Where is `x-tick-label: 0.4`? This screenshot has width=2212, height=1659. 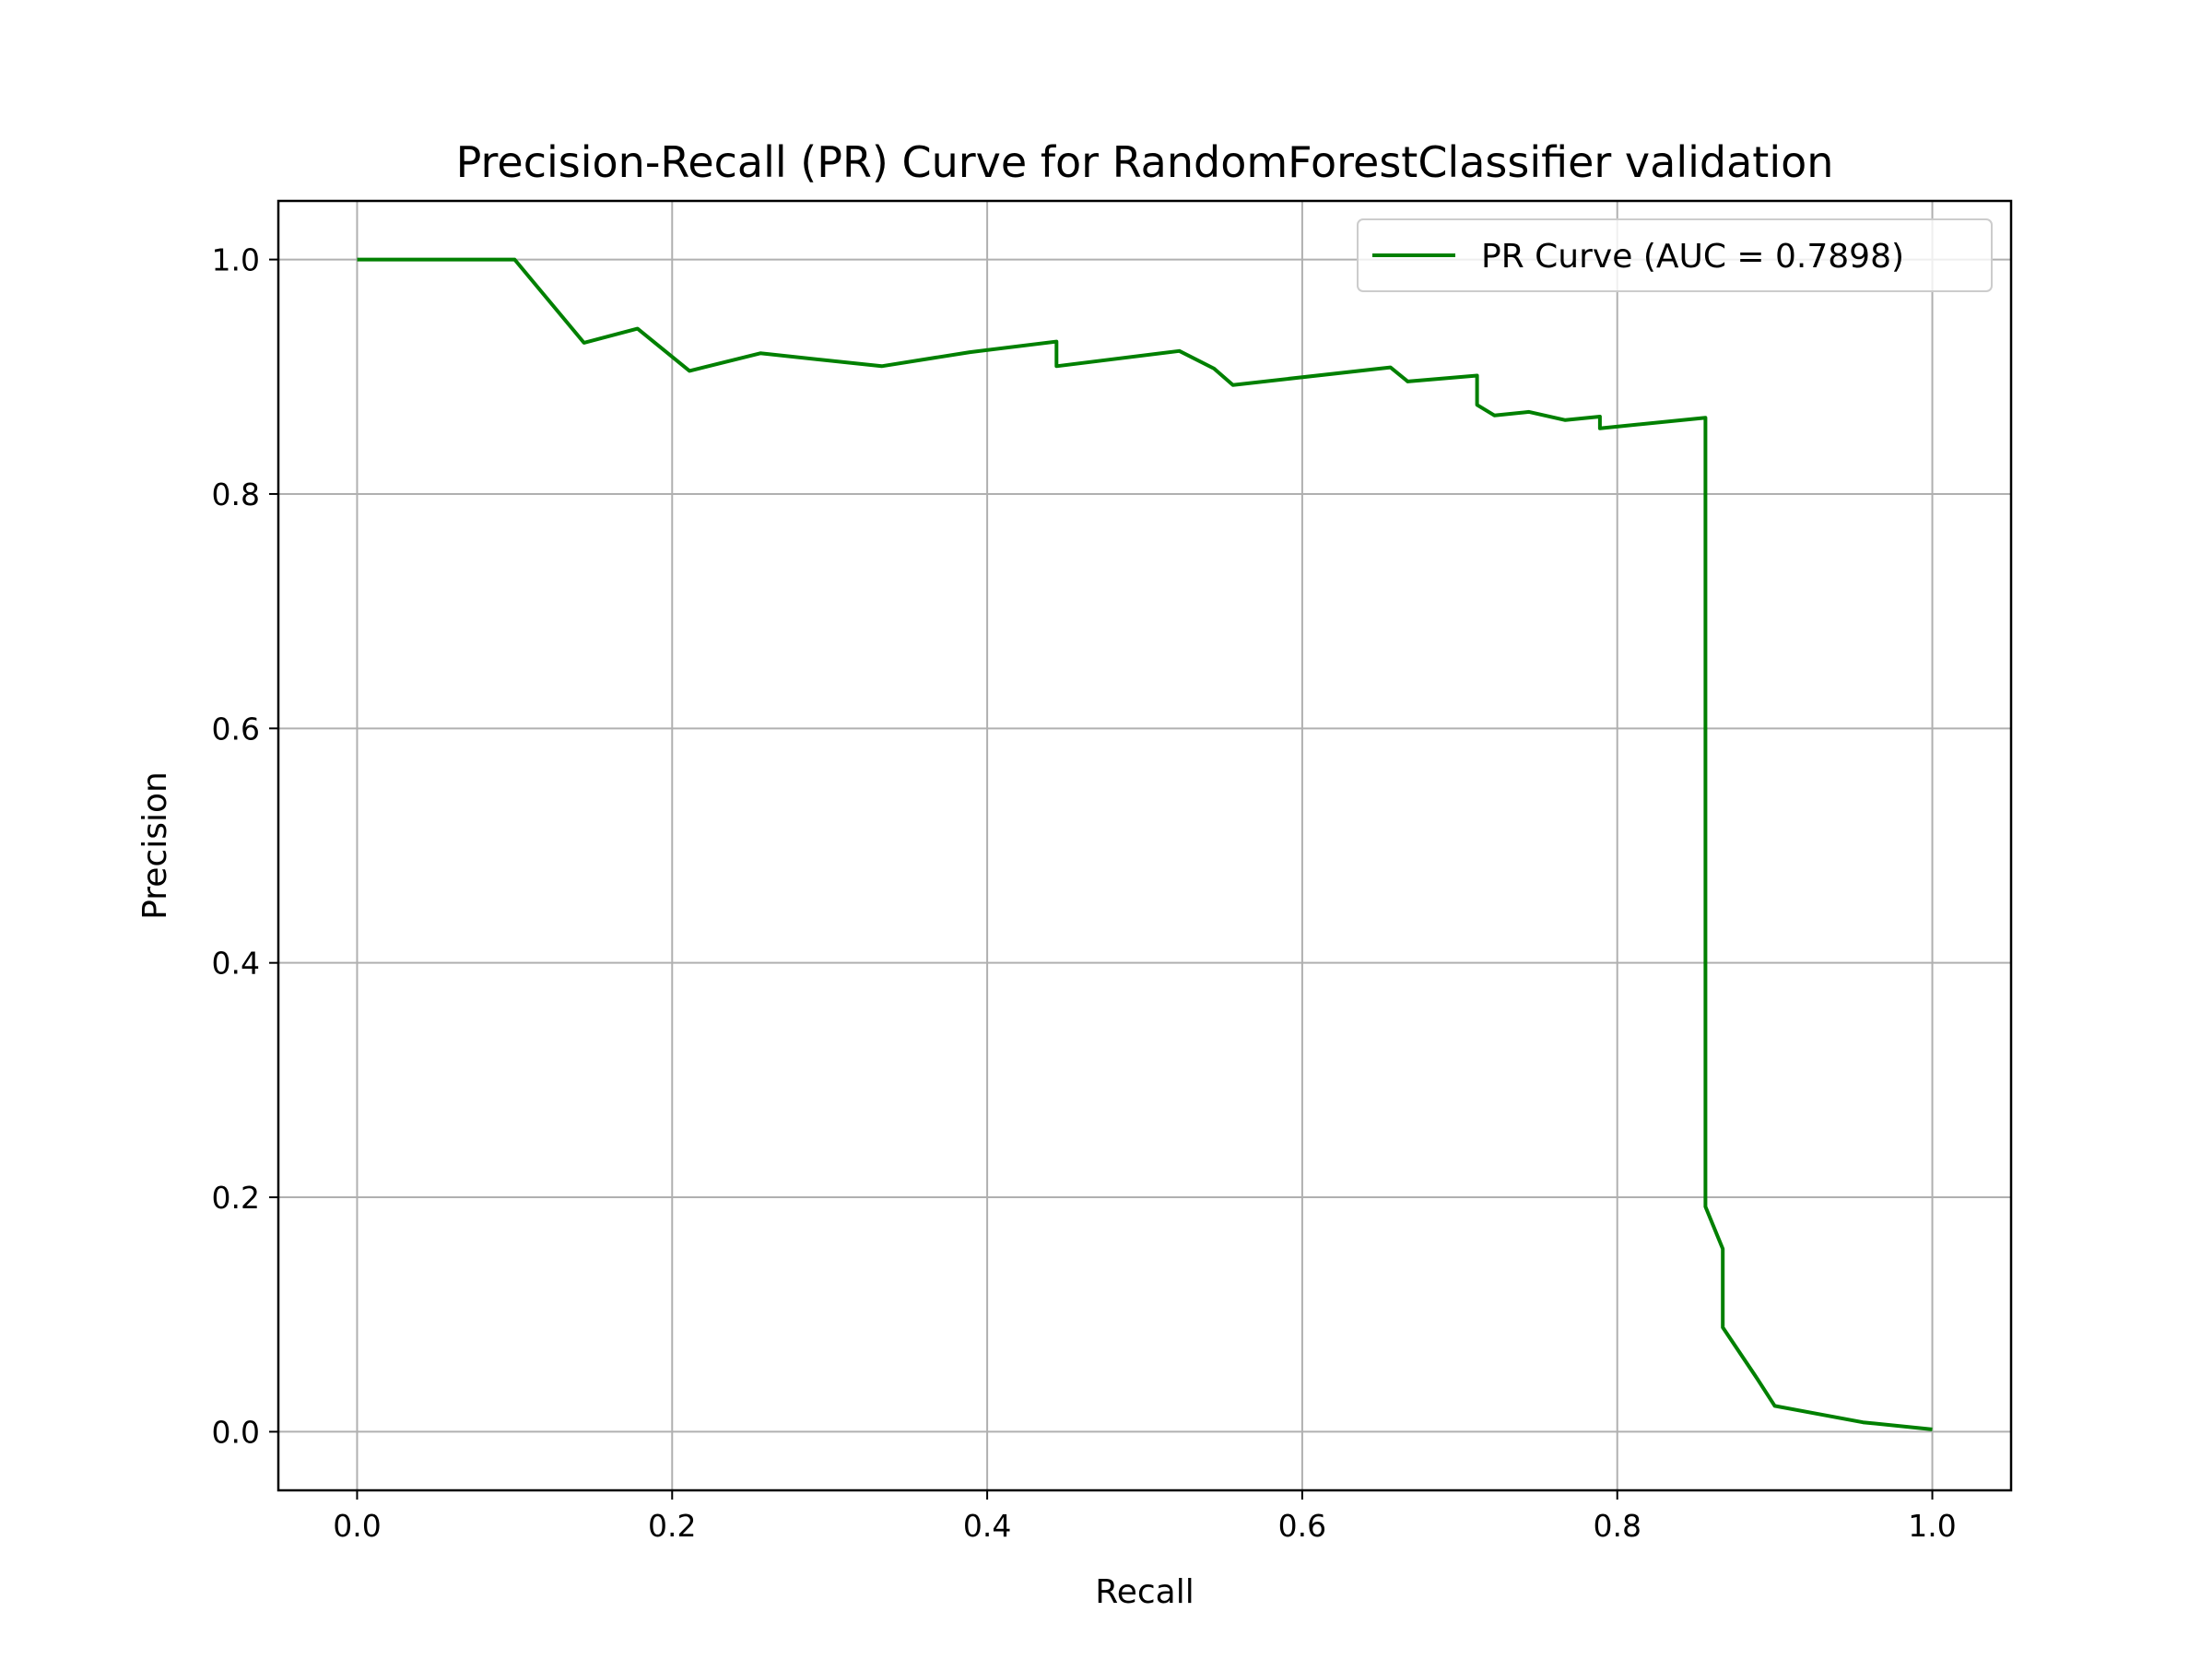 x-tick-label: 0.4 is located at coordinates (987, 1526).